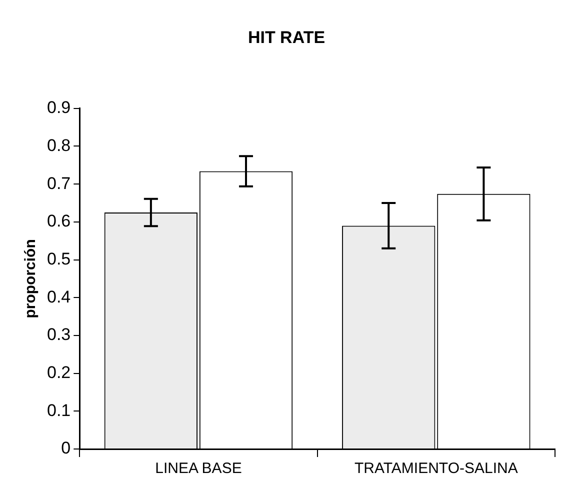 The height and width of the screenshot is (499, 577). What do you see at coordinates (58, 108) in the screenshot?
I see `y-tick-label: 0.9` at bounding box center [58, 108].